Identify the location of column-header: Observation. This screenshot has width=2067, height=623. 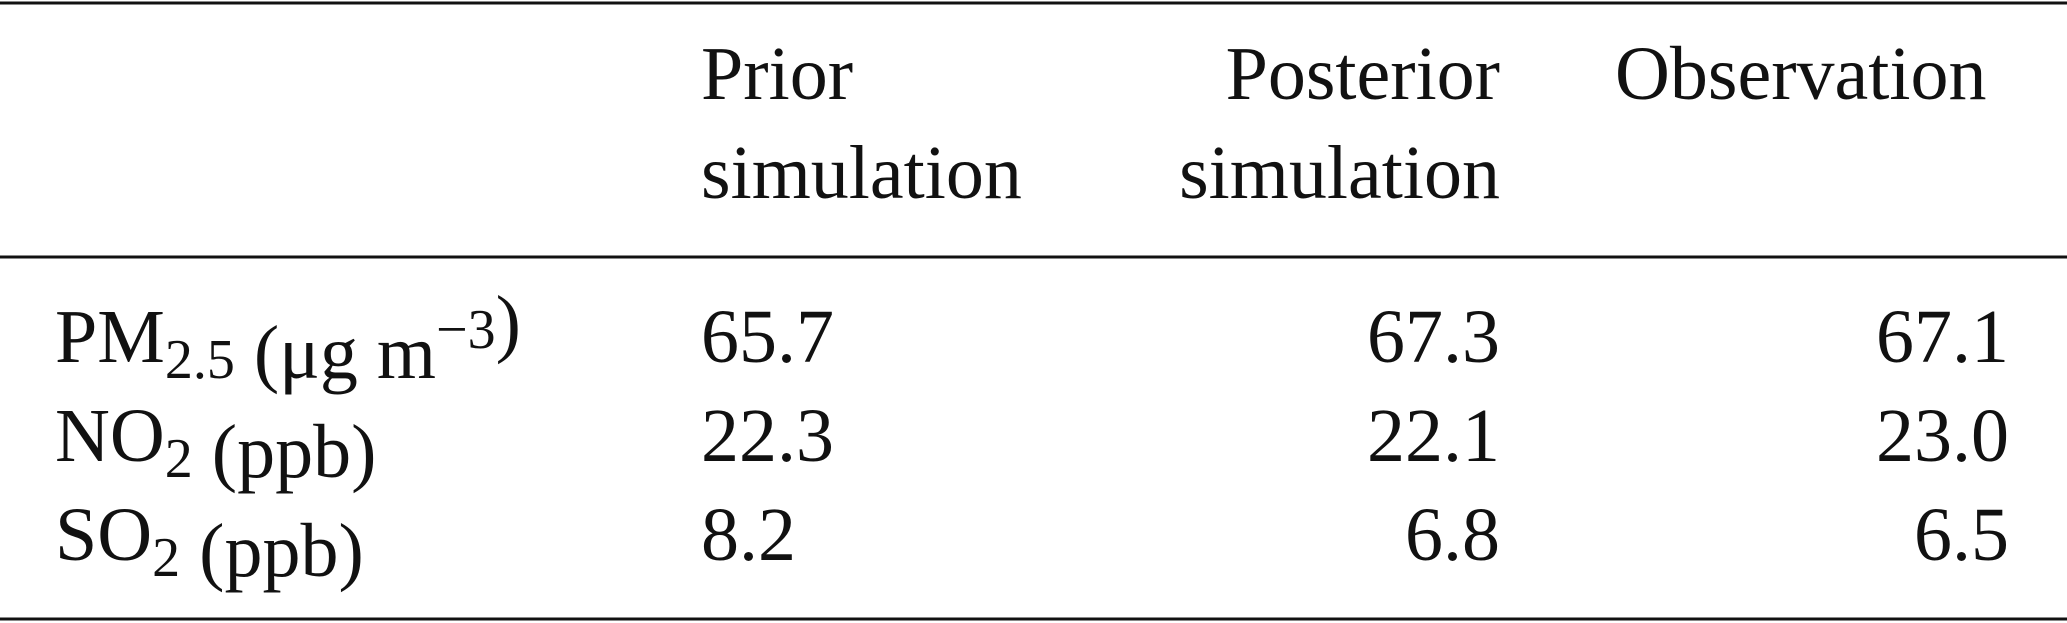
(1800, 74).